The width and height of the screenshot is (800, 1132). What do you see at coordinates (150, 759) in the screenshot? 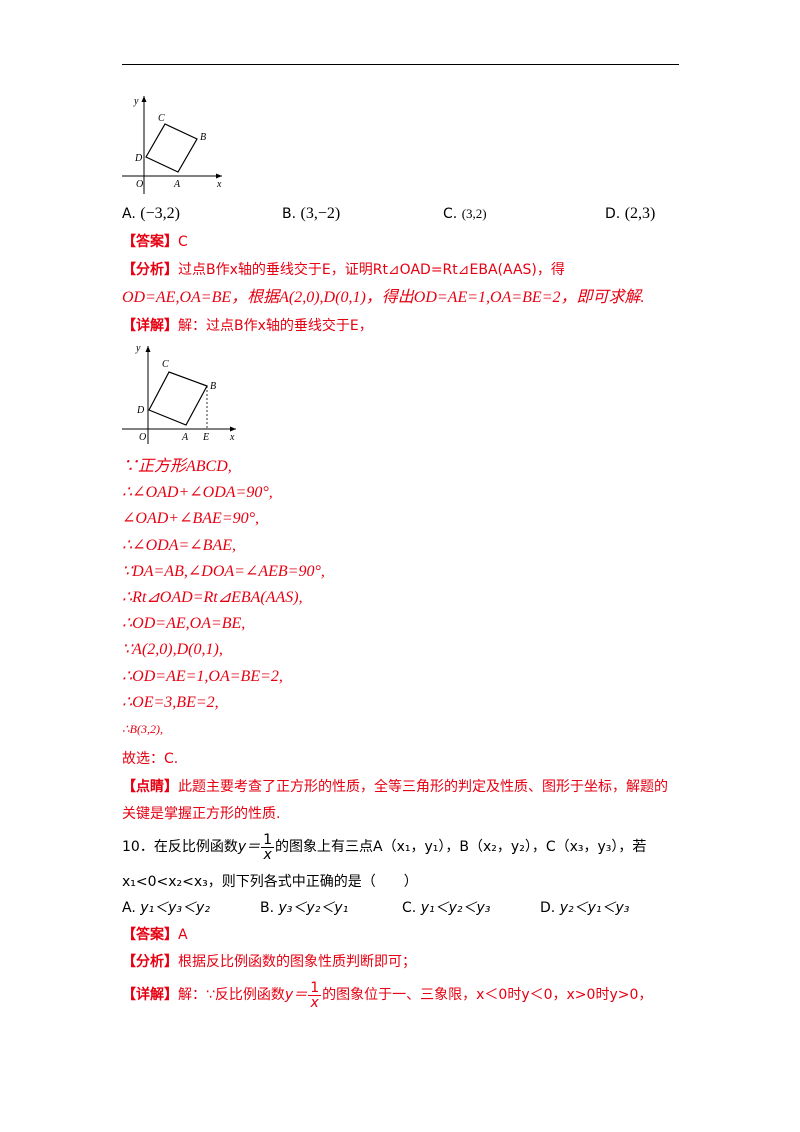
I see `q9-conclusion: 故选：C.` at bounding box center [150, 759].